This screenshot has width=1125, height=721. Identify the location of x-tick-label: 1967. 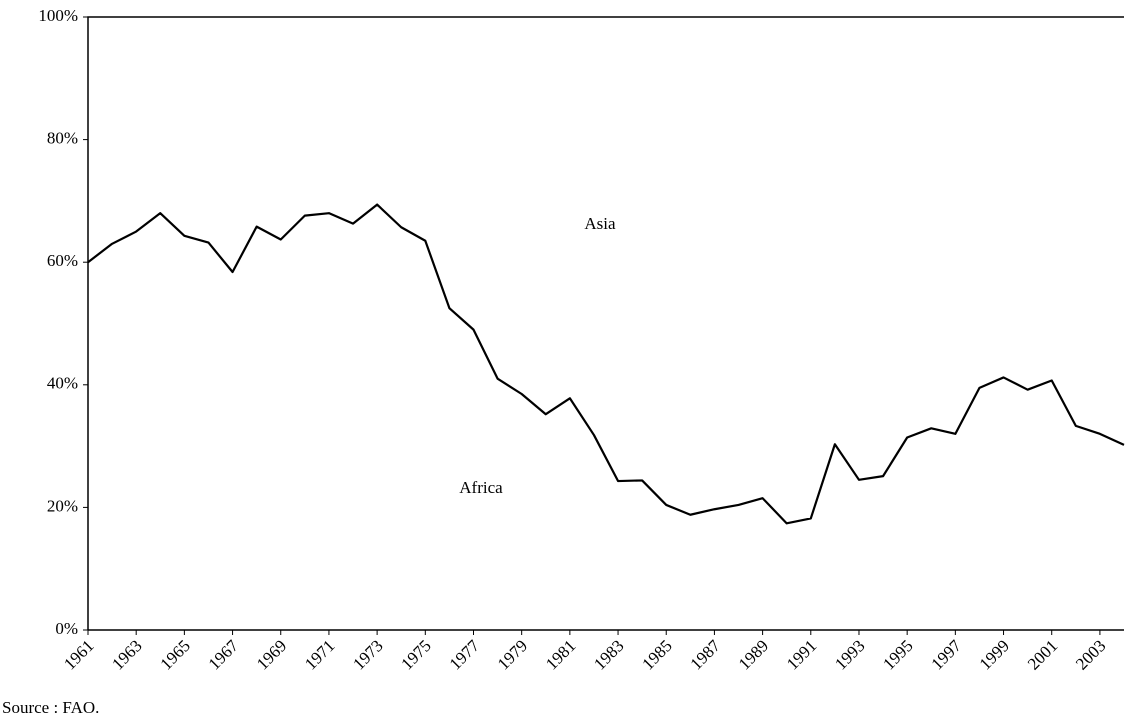
(224, 655).